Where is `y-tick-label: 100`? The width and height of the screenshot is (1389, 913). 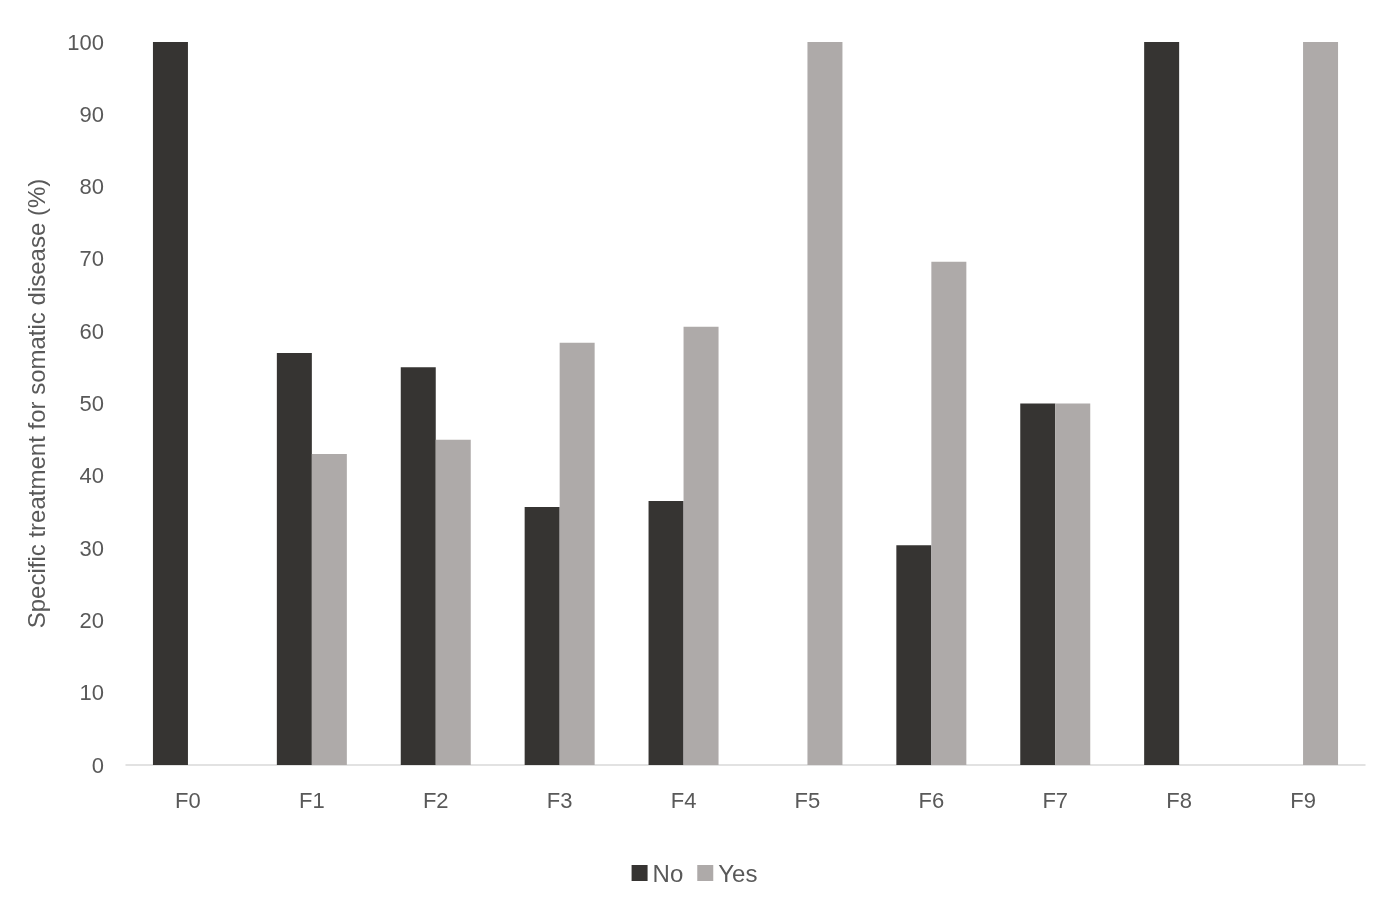 y-tick-label: 100 is located at coordinates (85, 42).